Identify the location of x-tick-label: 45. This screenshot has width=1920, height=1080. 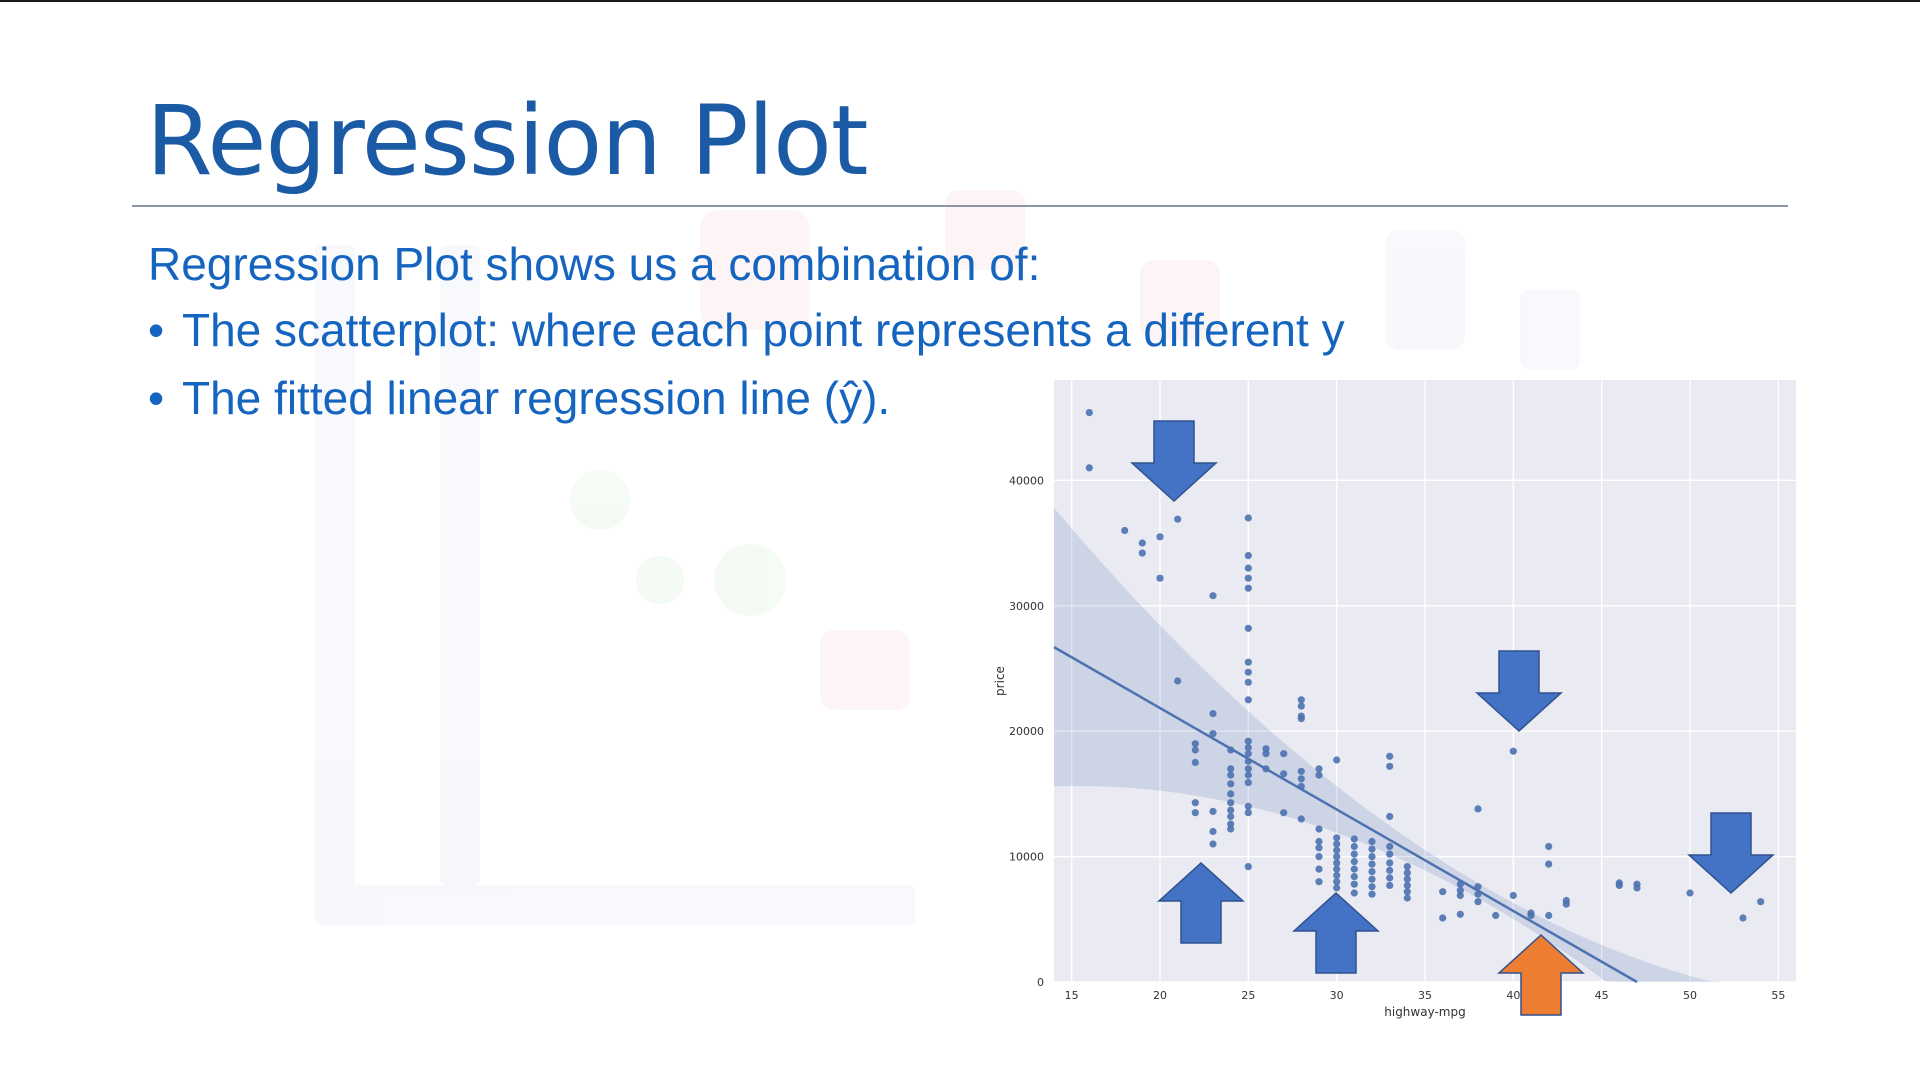
(1602, 995).